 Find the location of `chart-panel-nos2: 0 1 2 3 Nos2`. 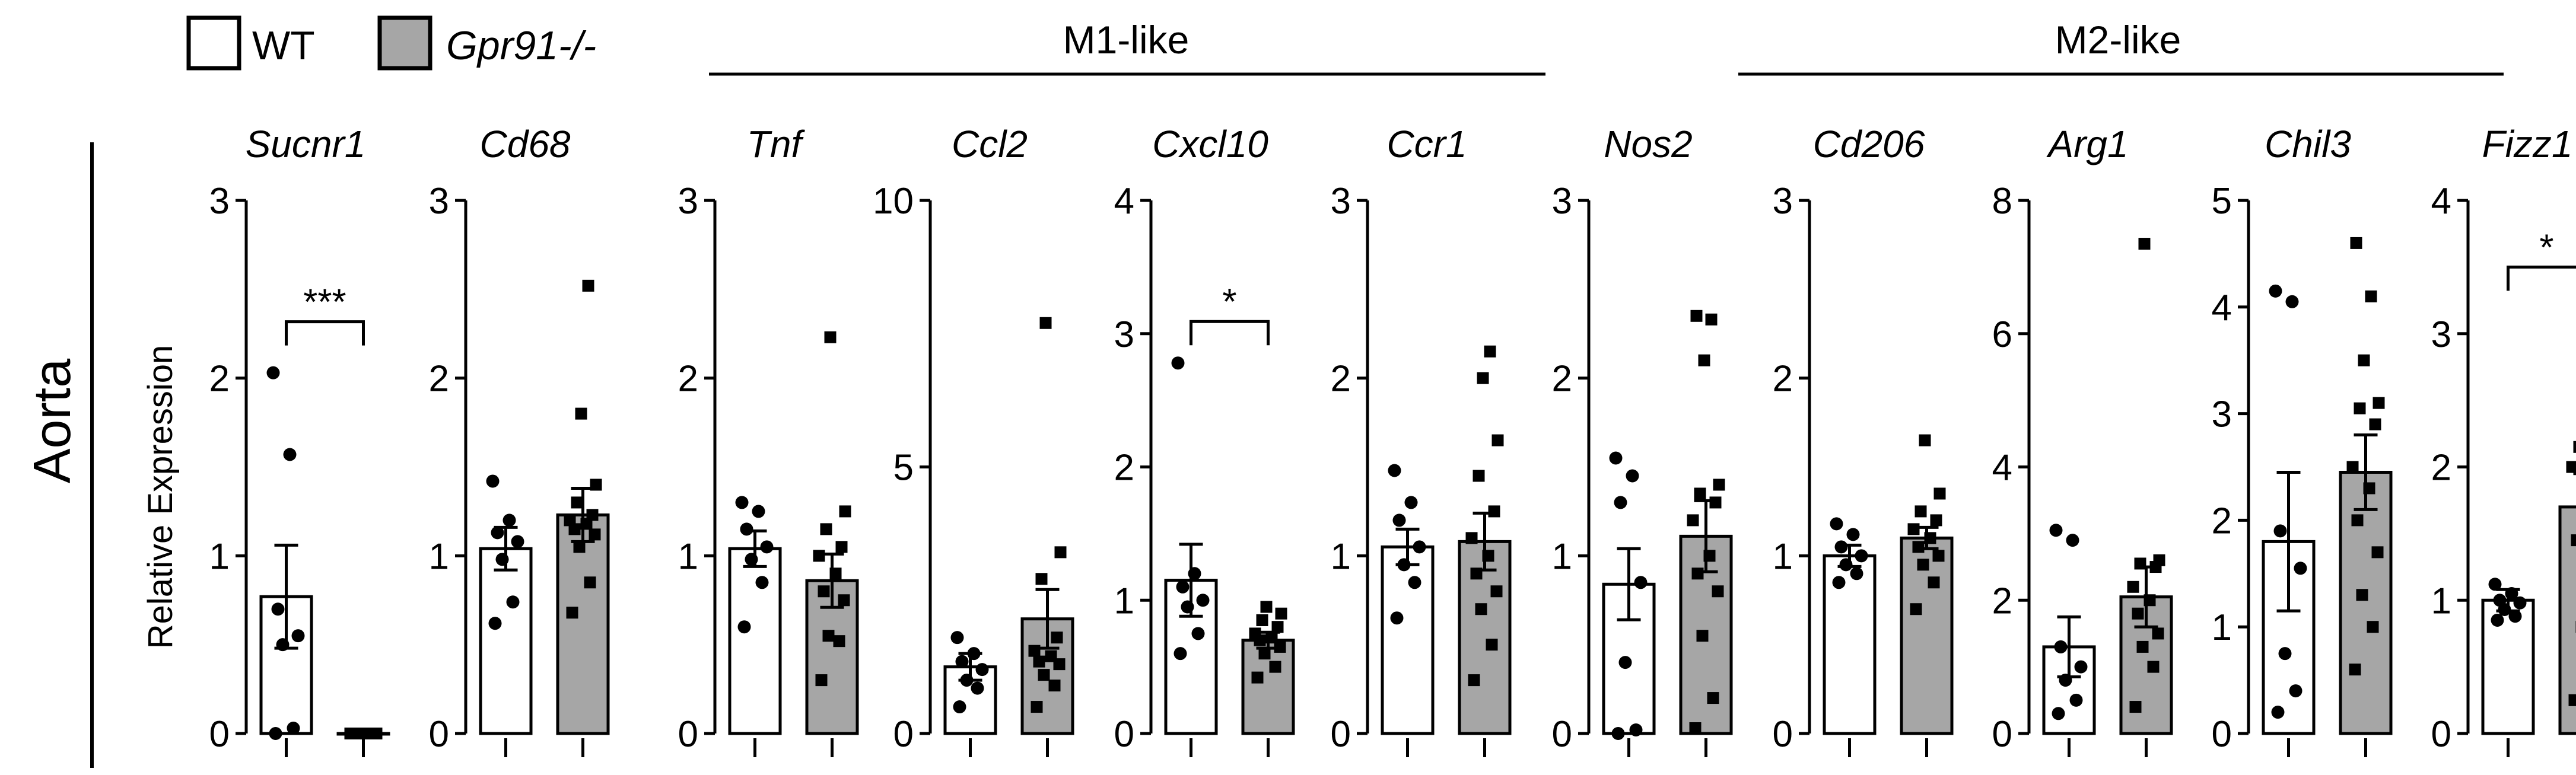

chart-panel-nos2: 0 1 2 3 Nos2 is located at coordinates (1642, 440).